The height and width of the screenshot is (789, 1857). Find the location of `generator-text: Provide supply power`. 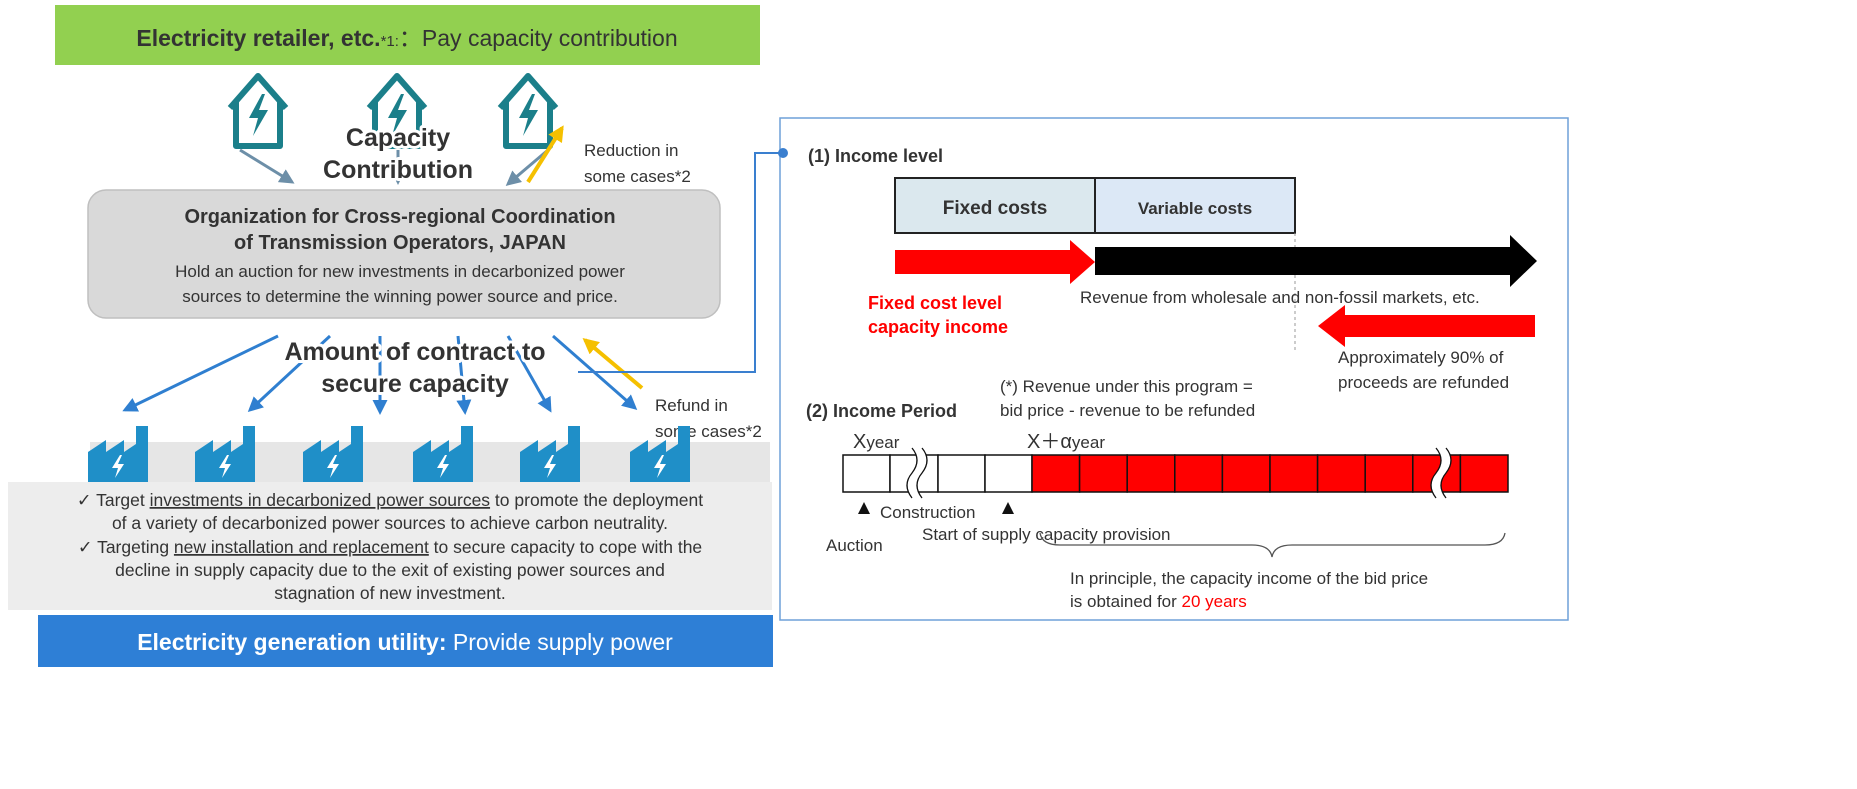

generator-text: Provide supply power is located at coordinates (560, 642).